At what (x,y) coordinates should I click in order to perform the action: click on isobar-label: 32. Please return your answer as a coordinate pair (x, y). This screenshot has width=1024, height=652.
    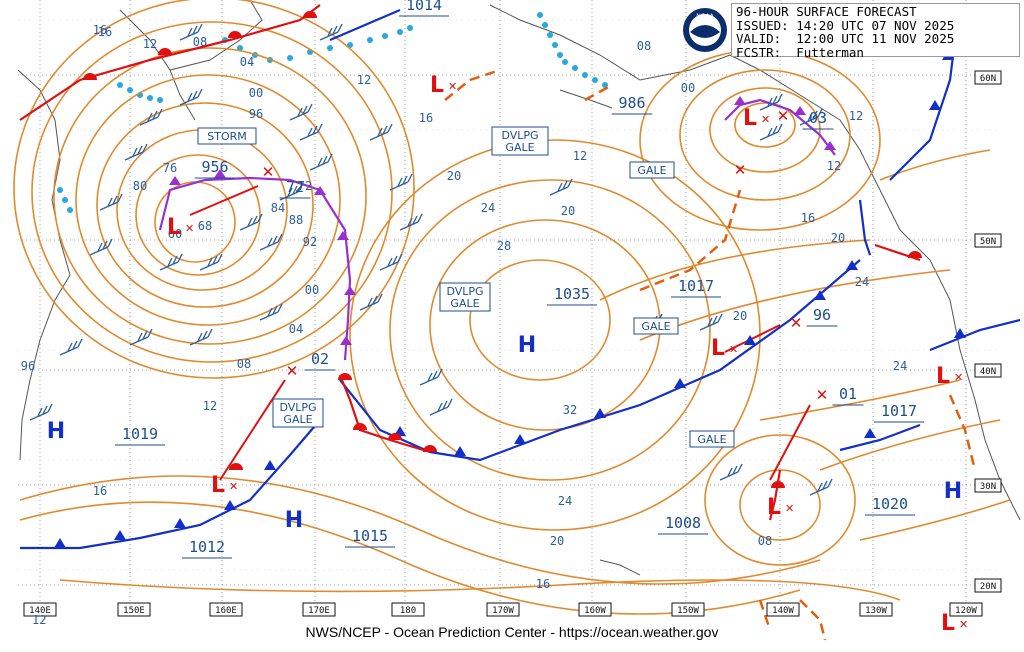
    Looking at the image, I should click on (570, 410).